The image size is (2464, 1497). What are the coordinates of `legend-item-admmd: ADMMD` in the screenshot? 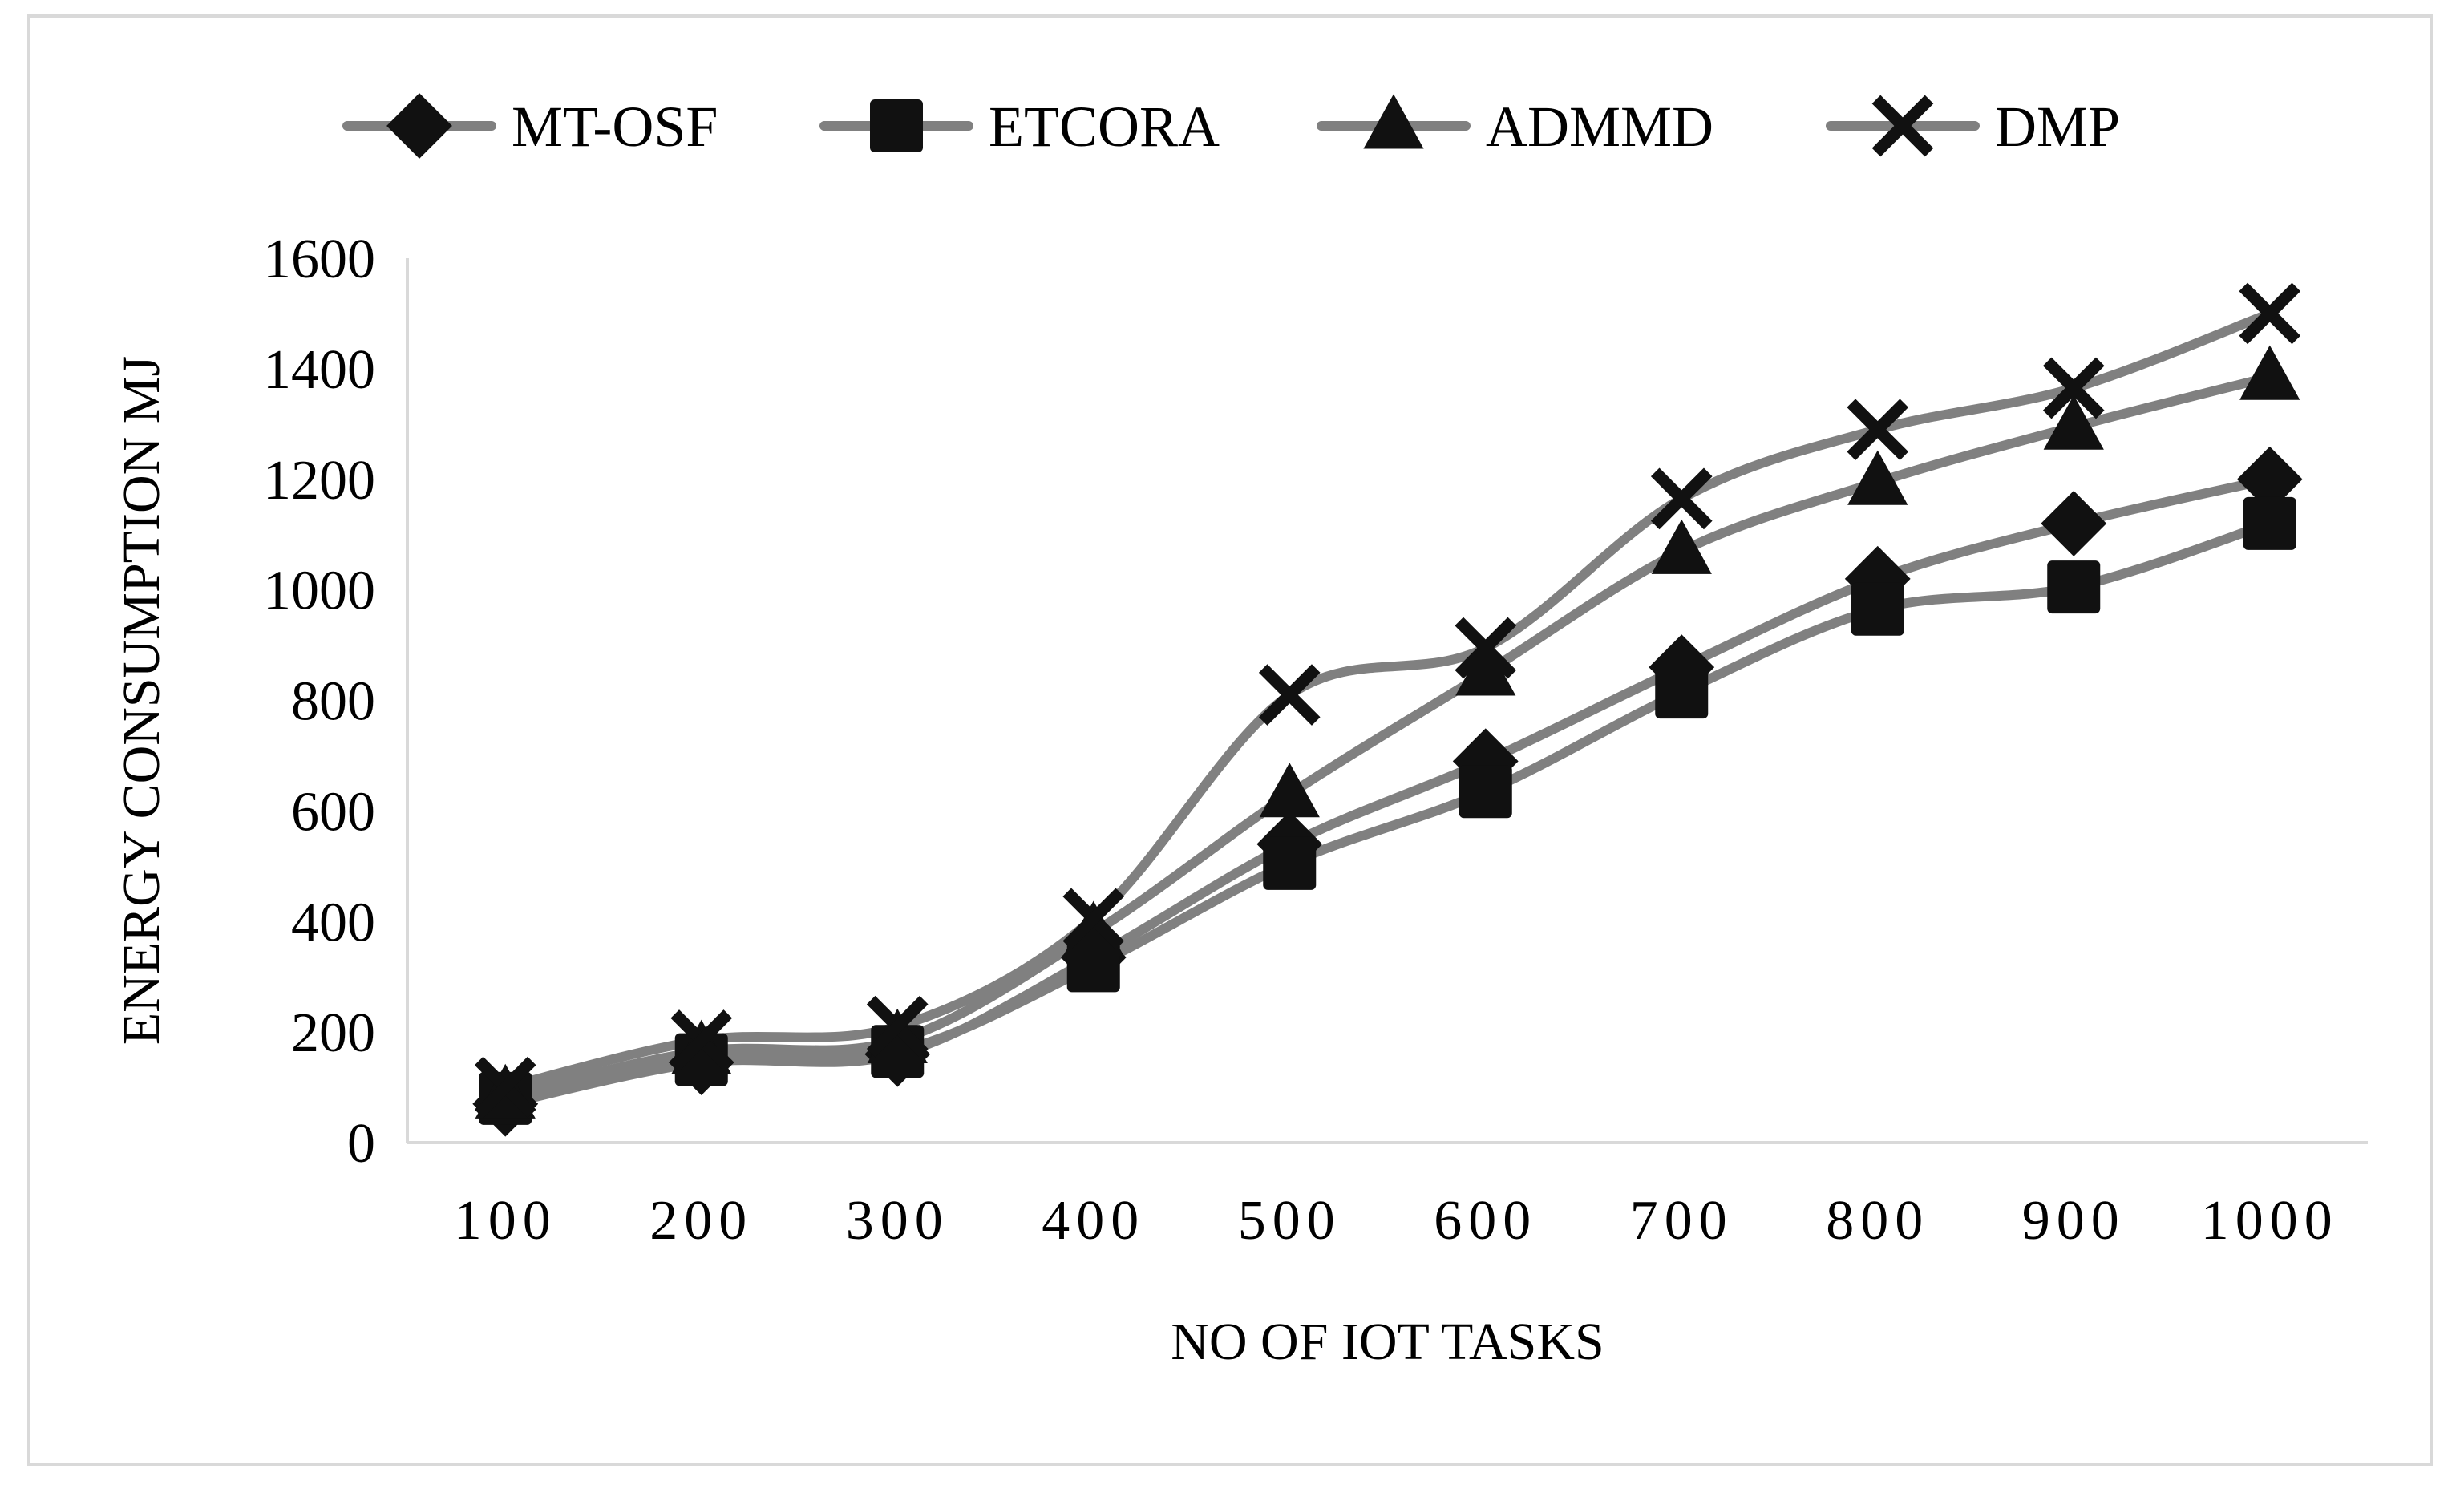 It's located at (1515, 126).